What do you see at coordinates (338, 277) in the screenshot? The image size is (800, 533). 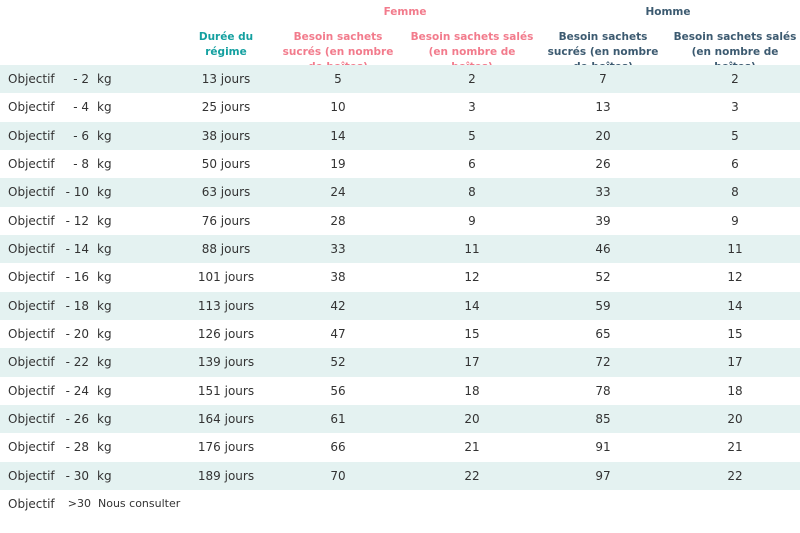 I see `cell-value: 38` at bounding box center [338, 277].